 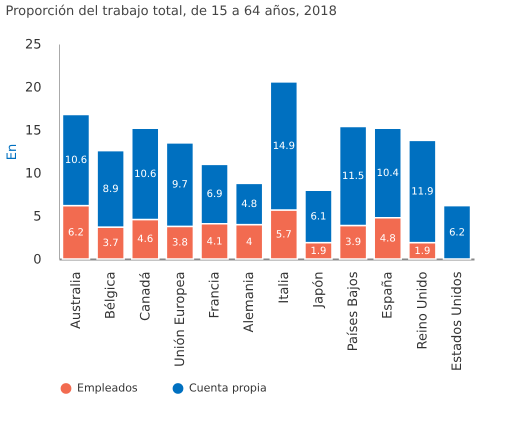 I want to click on data-label: 4.1, so click(x=214, y=242).